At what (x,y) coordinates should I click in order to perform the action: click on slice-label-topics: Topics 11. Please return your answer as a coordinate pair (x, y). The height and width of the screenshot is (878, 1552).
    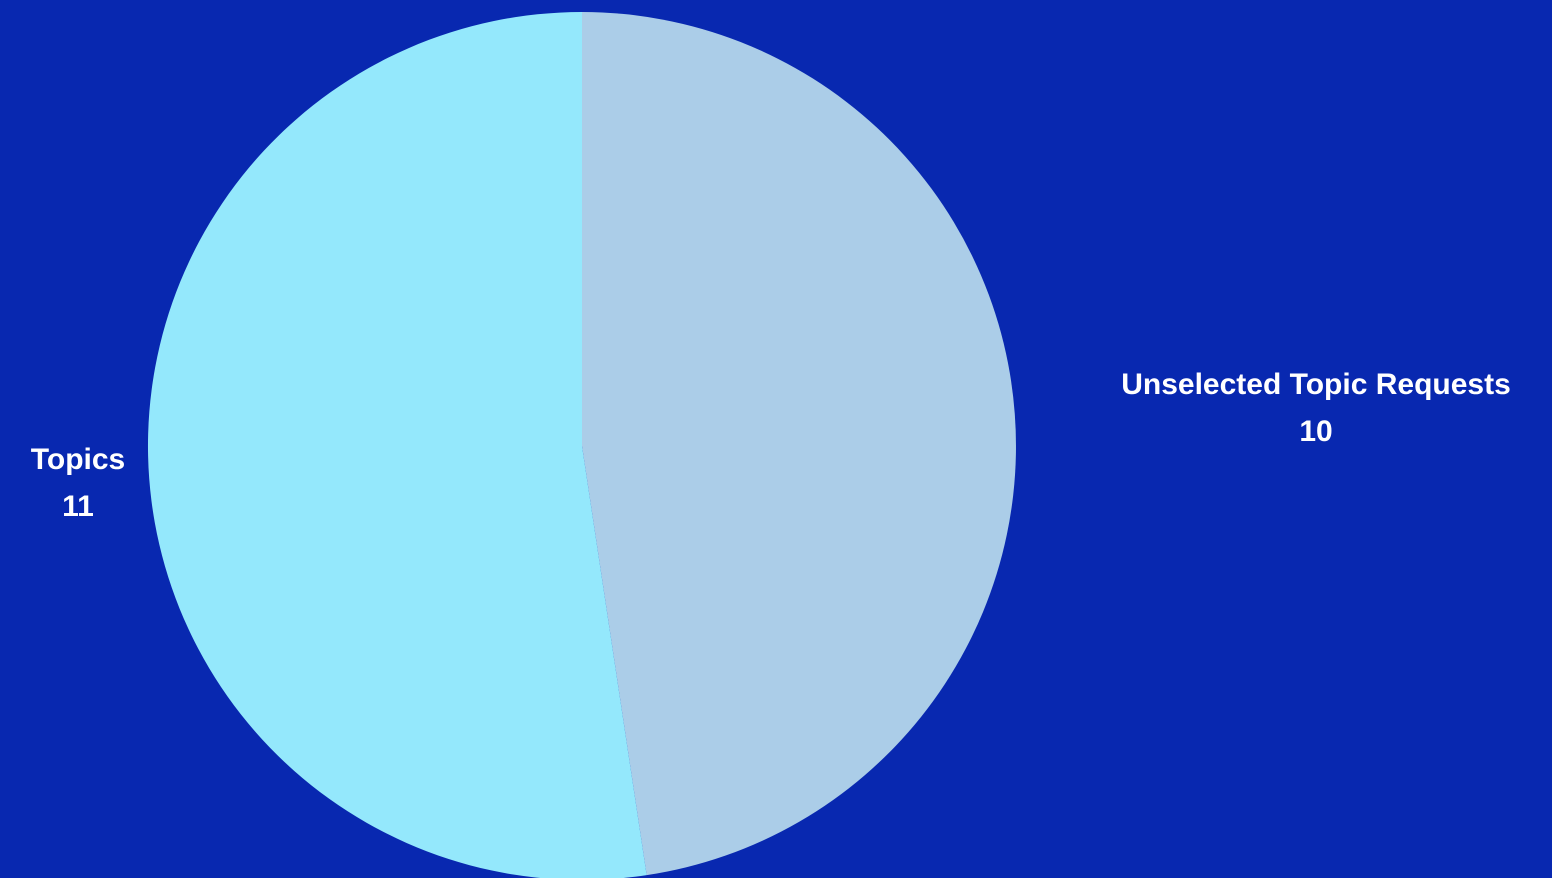
    Looking at the image, I should click on (78, 483).